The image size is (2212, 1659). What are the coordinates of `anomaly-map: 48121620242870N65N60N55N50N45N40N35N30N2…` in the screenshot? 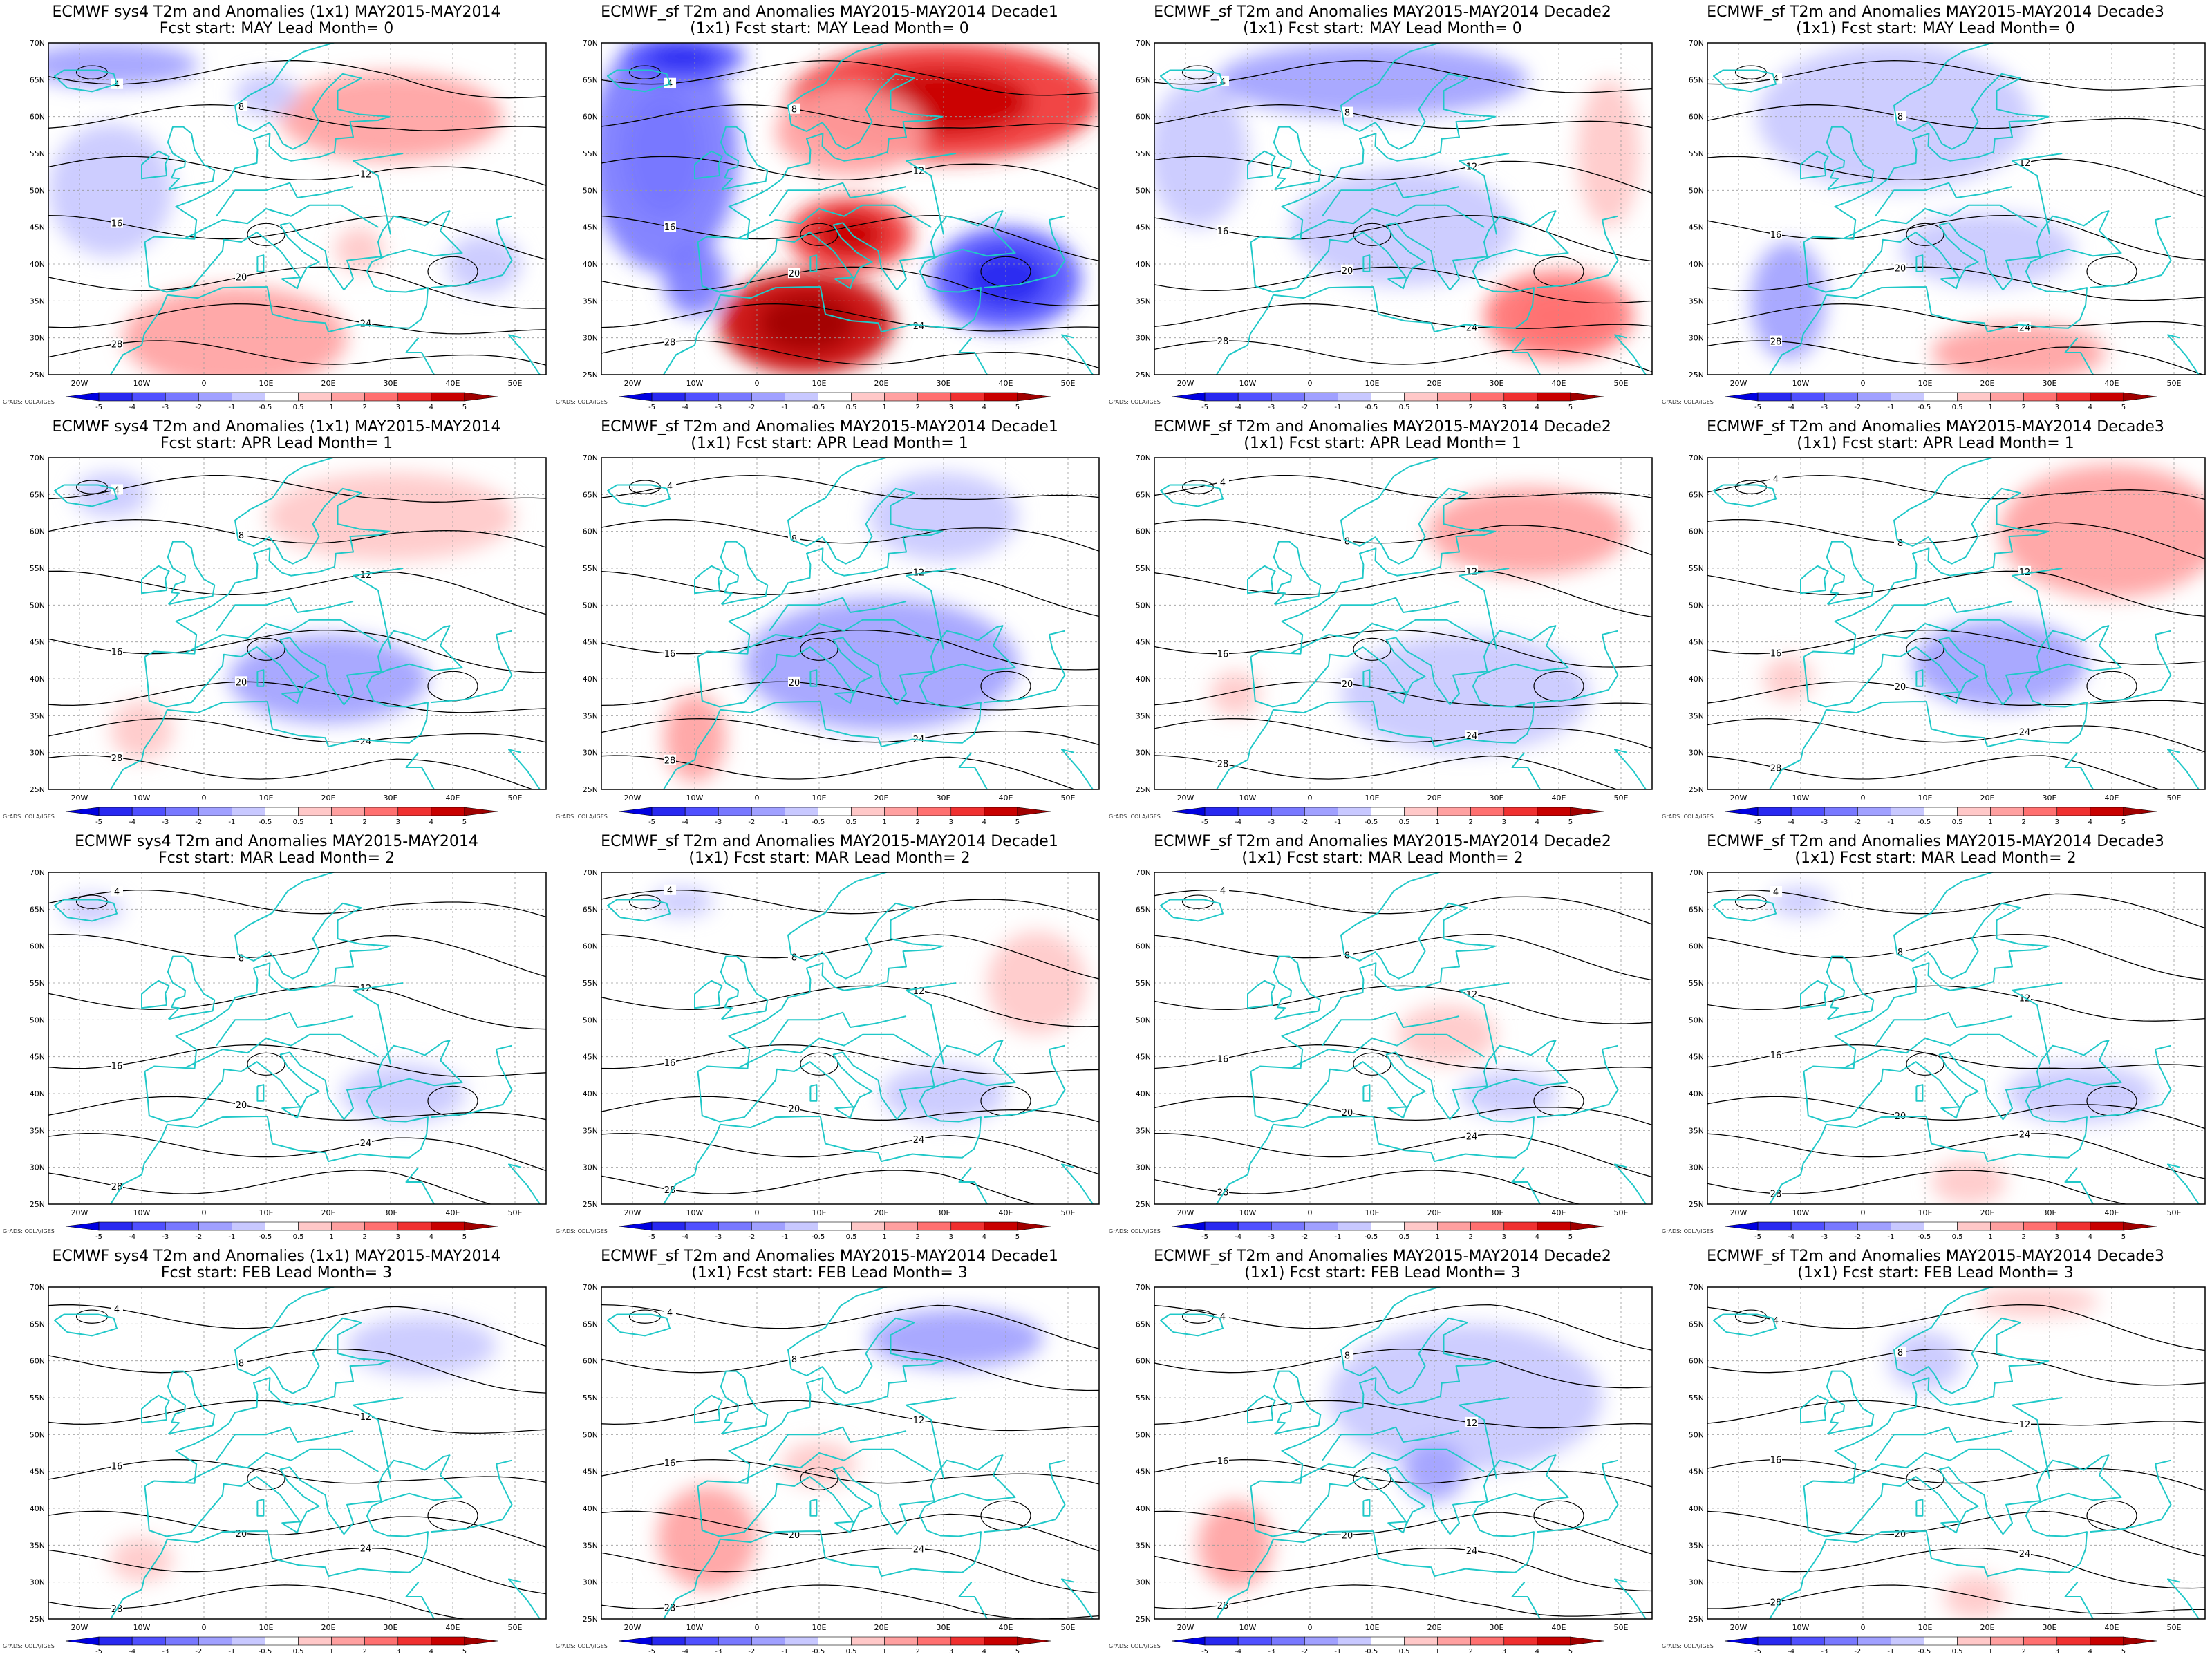 It's located at (1381, 1054).